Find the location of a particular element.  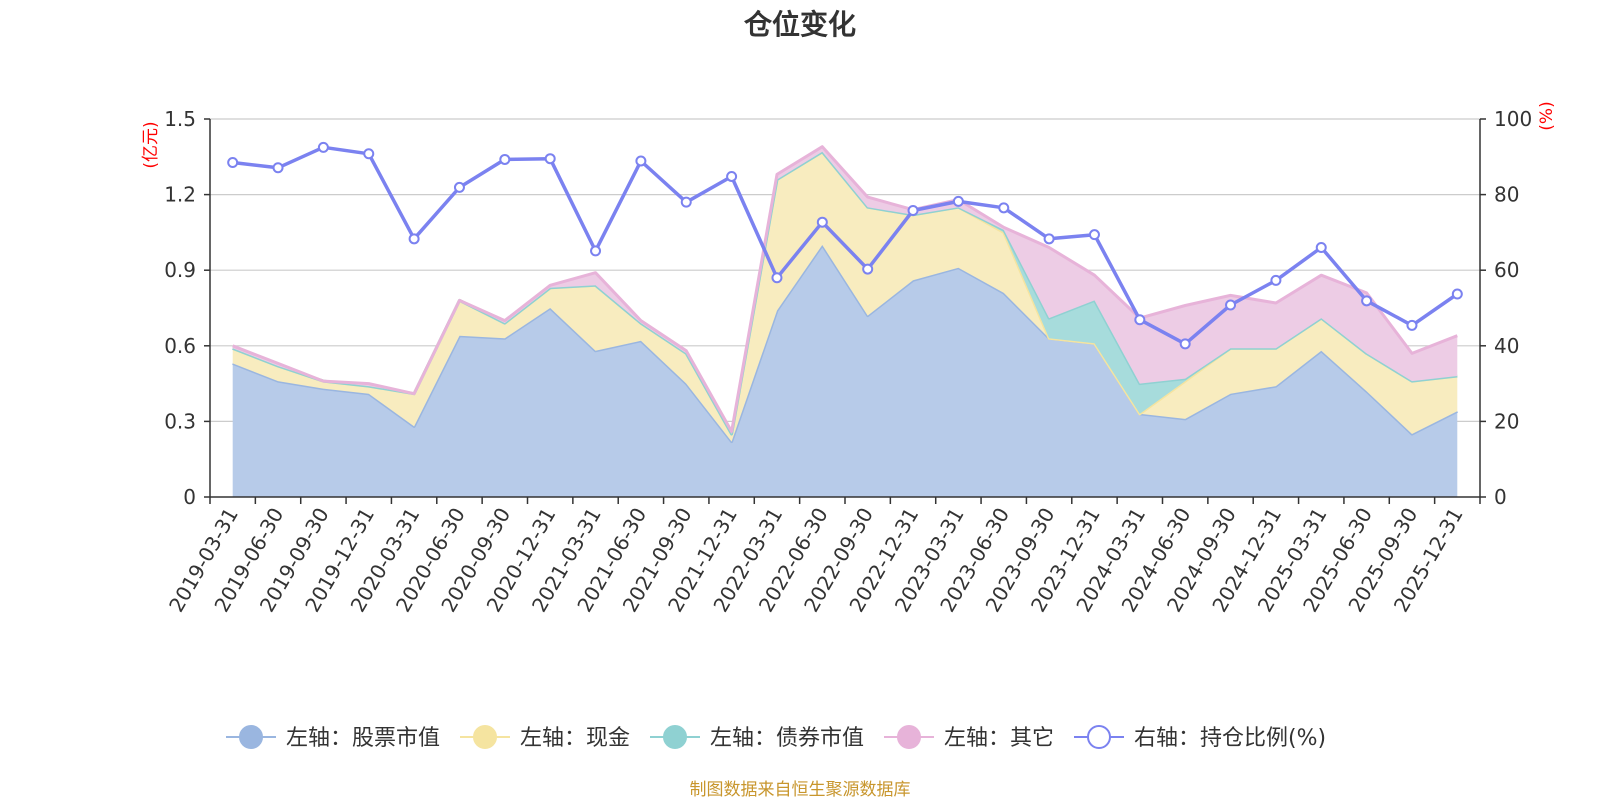

right-axis-tick-label: 40 is located at coordinates (1506, 346).